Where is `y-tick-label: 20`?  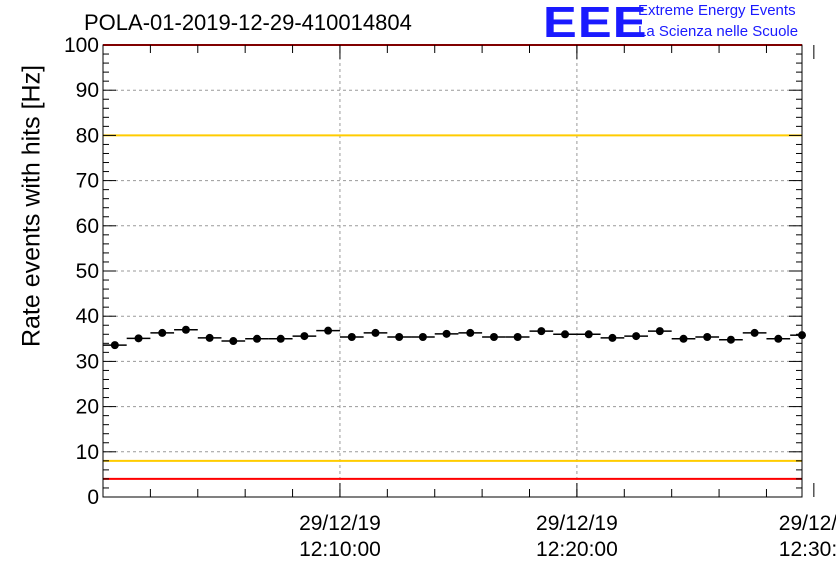
y-tick-label: 20 is located at coordinates (87, 407).